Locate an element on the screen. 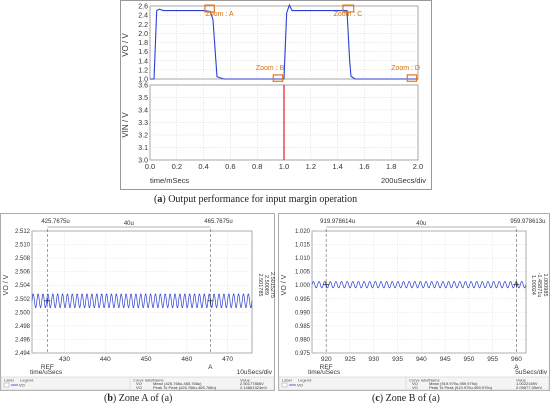 This screenshot has height=407, width=550. caption-b-text: Zone A of (a) is located at coordinates (145, 398).